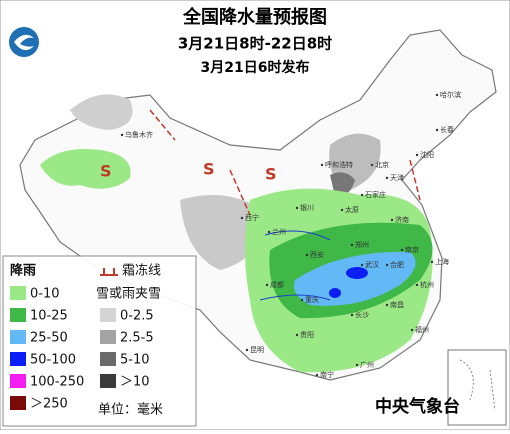 The height and width of the screenshot is (434, 510). I want to click on city-label: 兰州, so click(279, 231).